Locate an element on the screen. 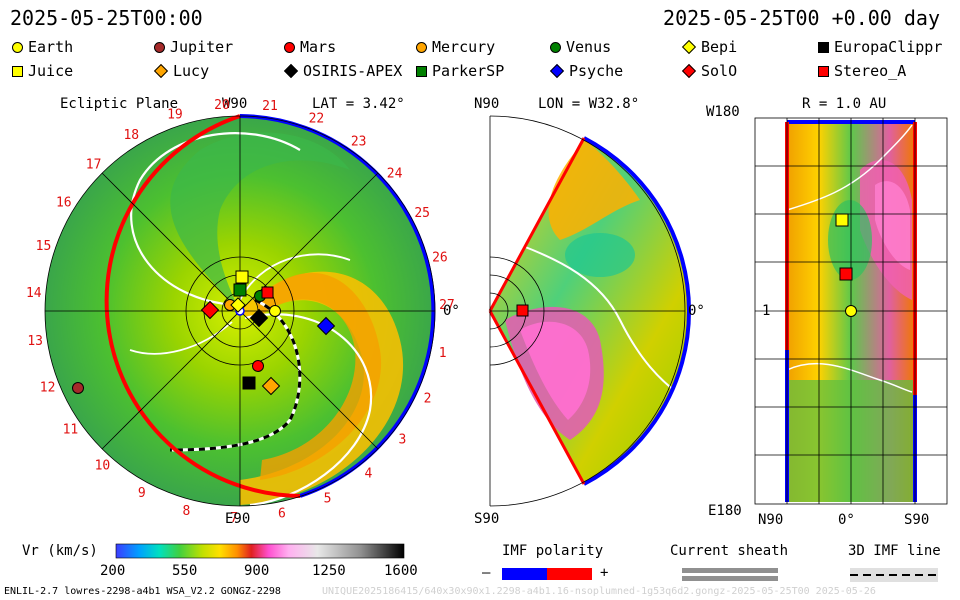  colorbar-tick-3: 1250 is located at coordinates (329, 571).